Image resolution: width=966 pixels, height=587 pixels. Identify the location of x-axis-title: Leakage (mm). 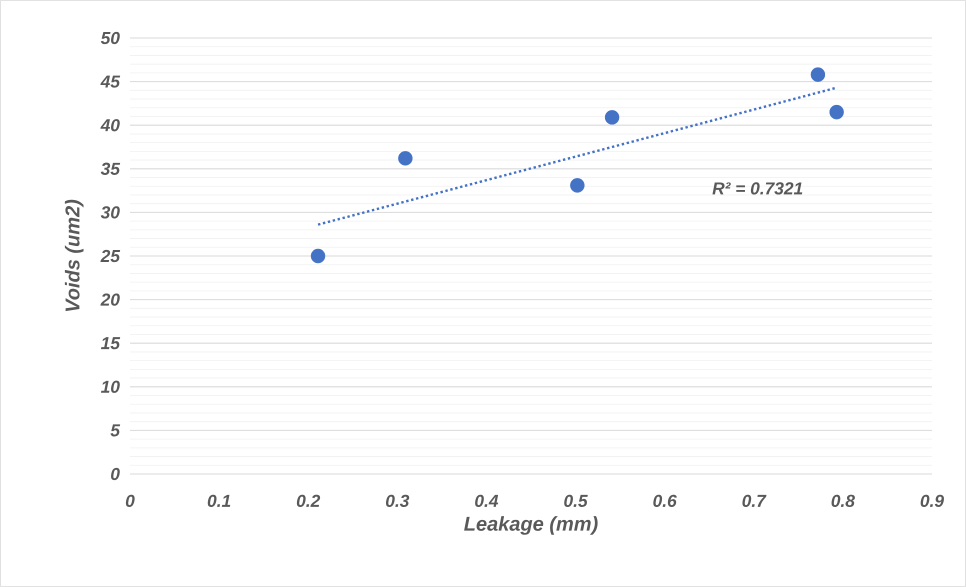
(531, 525).